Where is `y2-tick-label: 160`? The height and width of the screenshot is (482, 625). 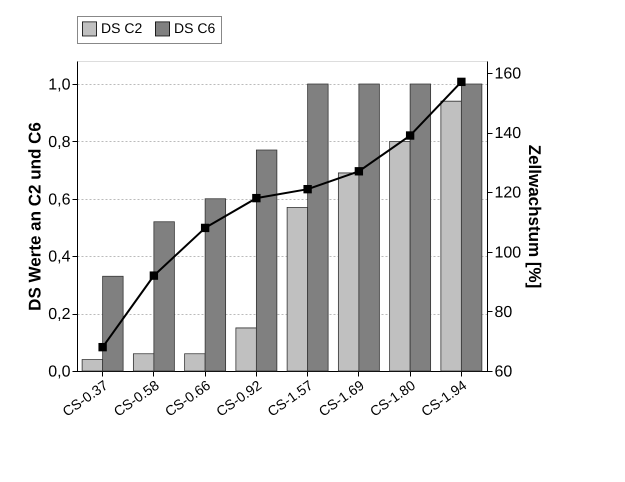
y2-tick-label: 160 is located at coordinates (508, 73).